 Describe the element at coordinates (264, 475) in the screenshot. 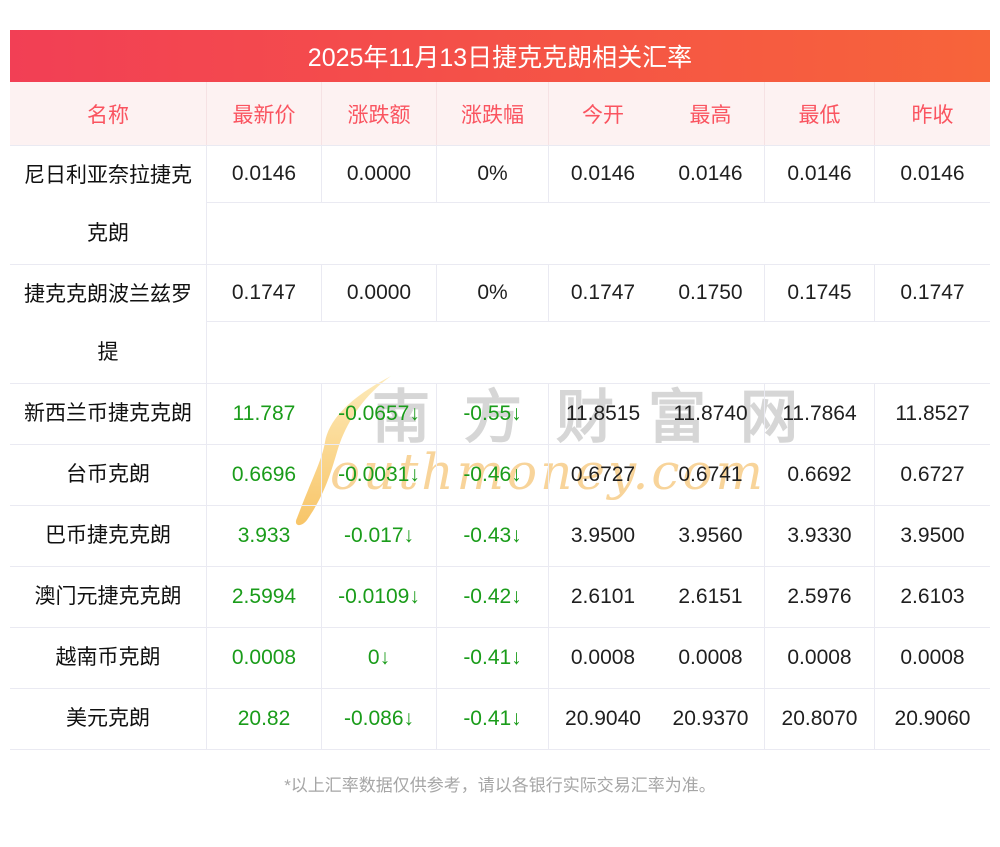

I see `cell-latest: 0.6696` at that location.